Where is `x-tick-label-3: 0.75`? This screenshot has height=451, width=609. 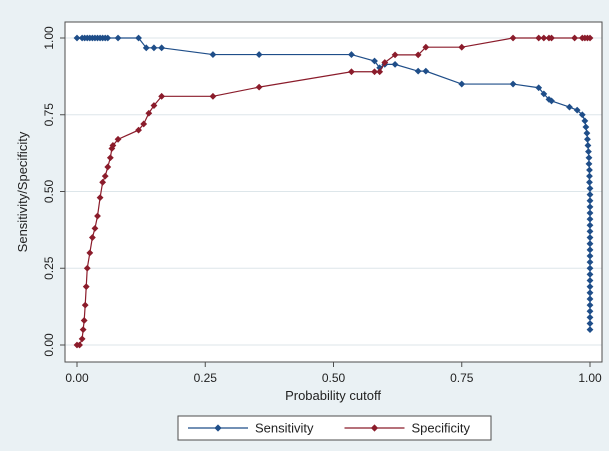
x-tick-label-3: 0.75 is located at coordinates (462, 378).